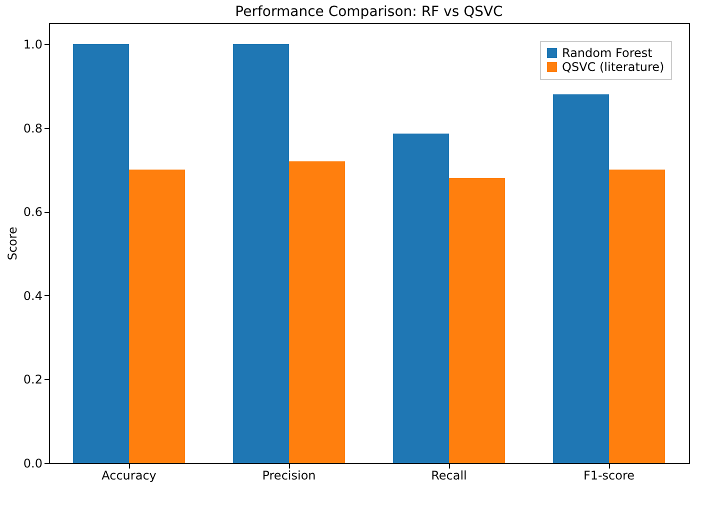  I want to click on chart-title: Performance Comparison: RF vs QSVC, so click(369, 12).